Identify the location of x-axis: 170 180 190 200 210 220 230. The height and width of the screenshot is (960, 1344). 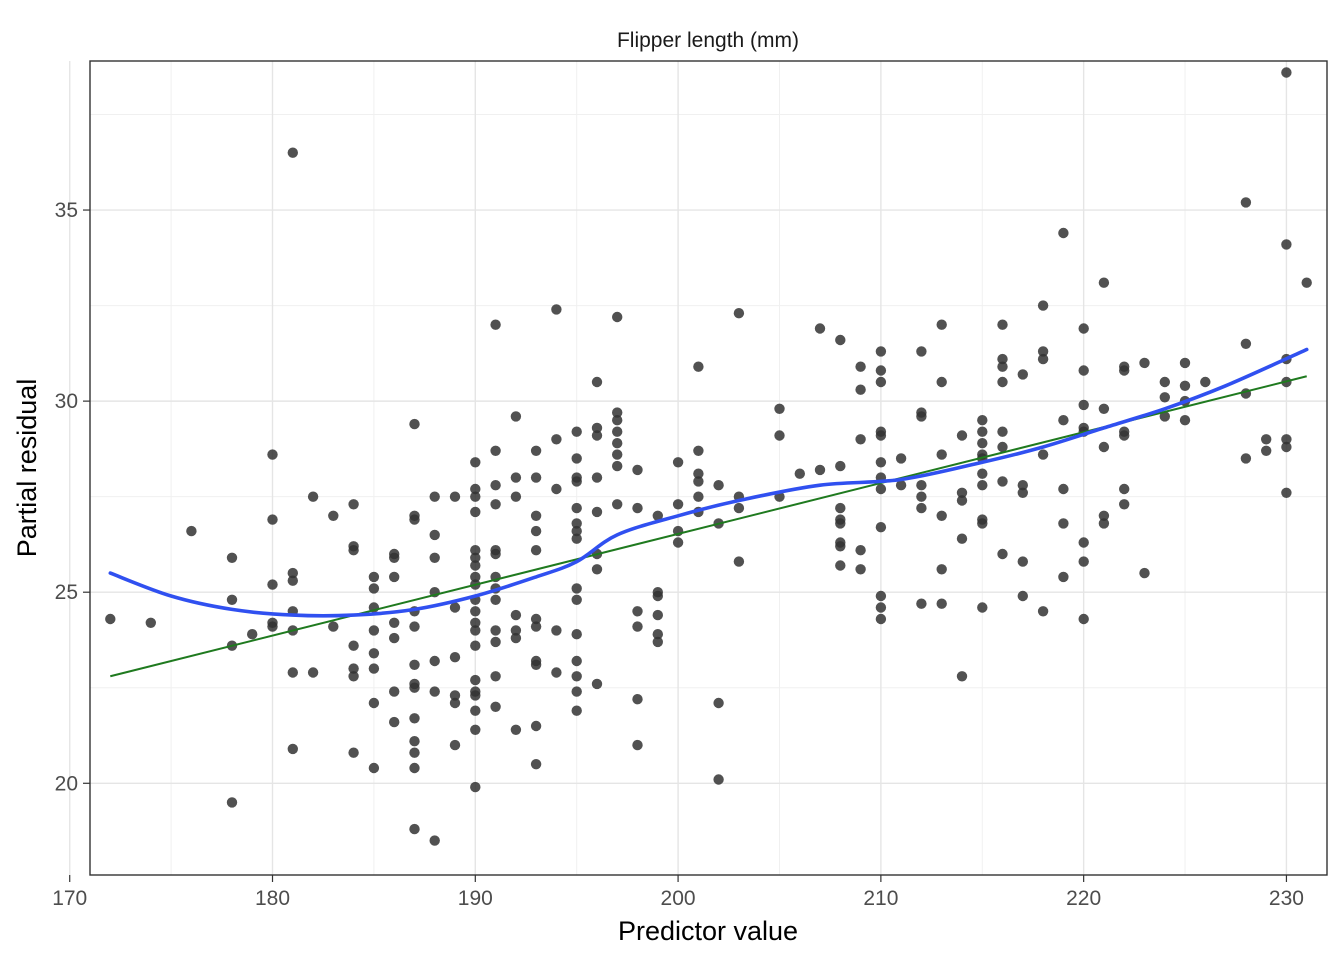
(678, 892).